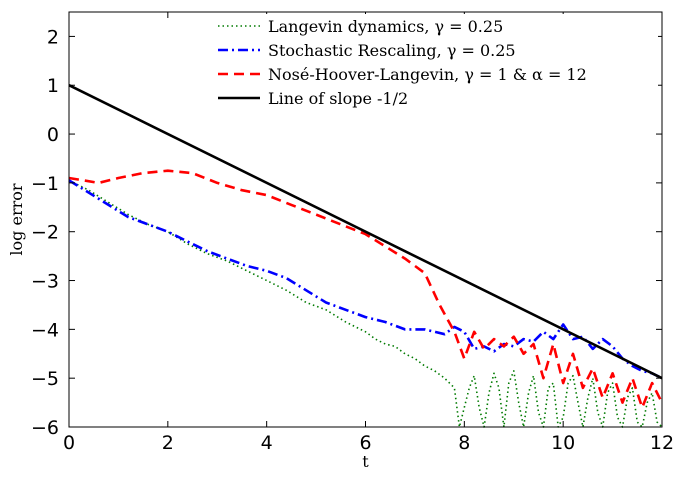 The width and height of the screenshot is (678, 481). Describe the element at coordinates (16, 219) in the screenshot. I see `y-axis-label: log error` at that location.